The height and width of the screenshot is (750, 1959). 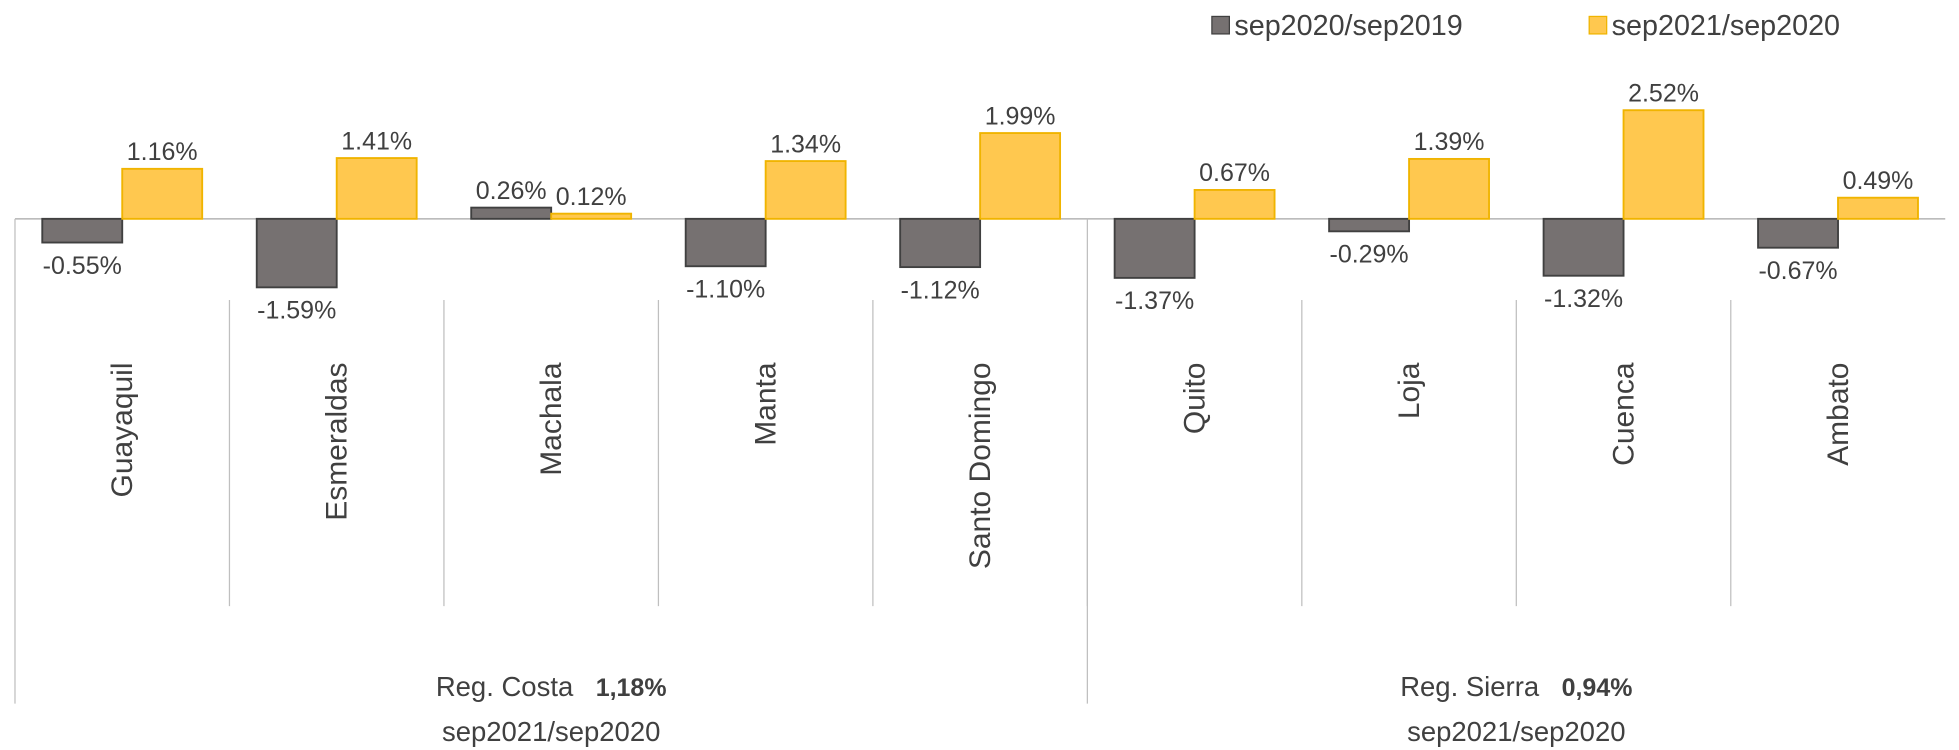 I want to click on group-label: Reg. Costa 1,18%, so click(x=551, y=686).